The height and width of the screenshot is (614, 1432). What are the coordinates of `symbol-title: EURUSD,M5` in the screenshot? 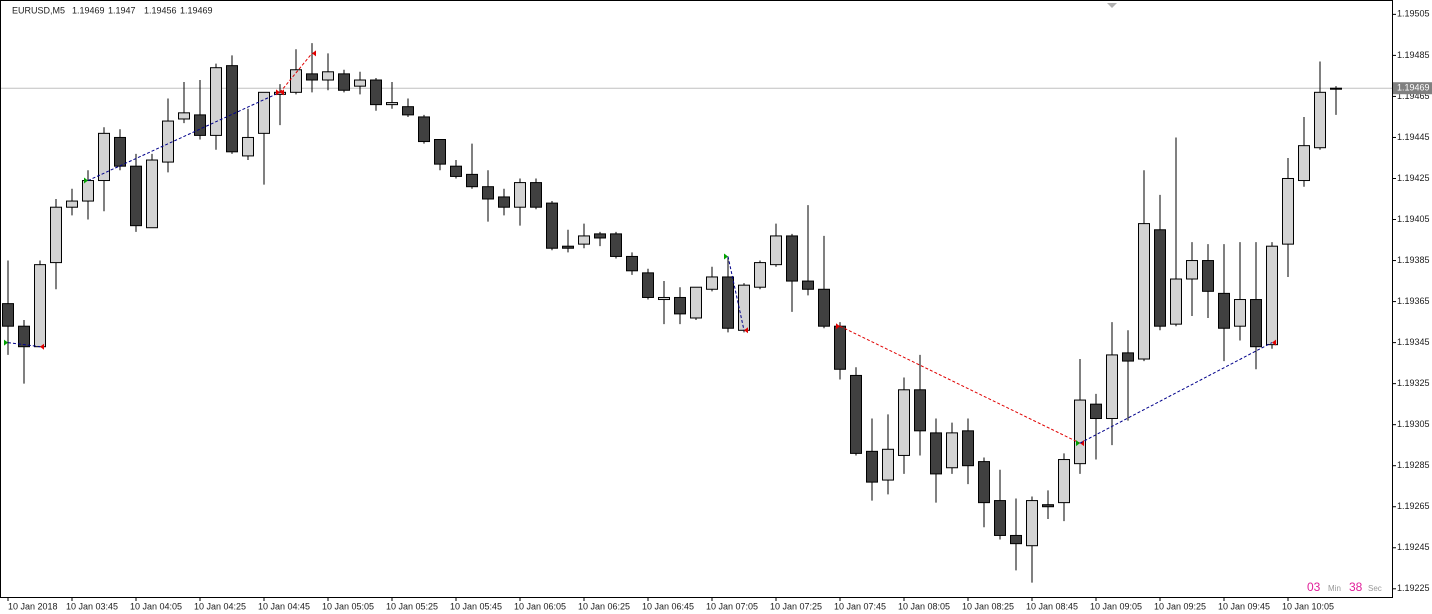 It's located at (38, 10).